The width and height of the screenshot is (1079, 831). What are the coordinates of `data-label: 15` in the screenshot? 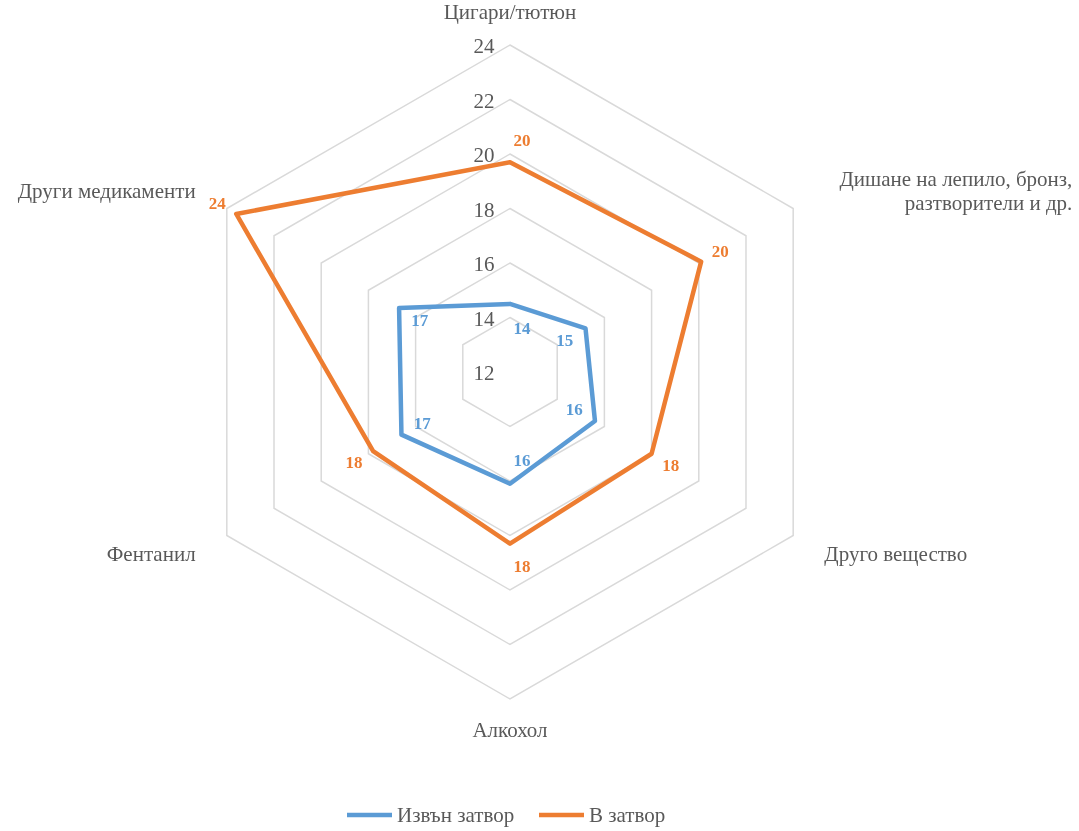 It's located at (565, 341).